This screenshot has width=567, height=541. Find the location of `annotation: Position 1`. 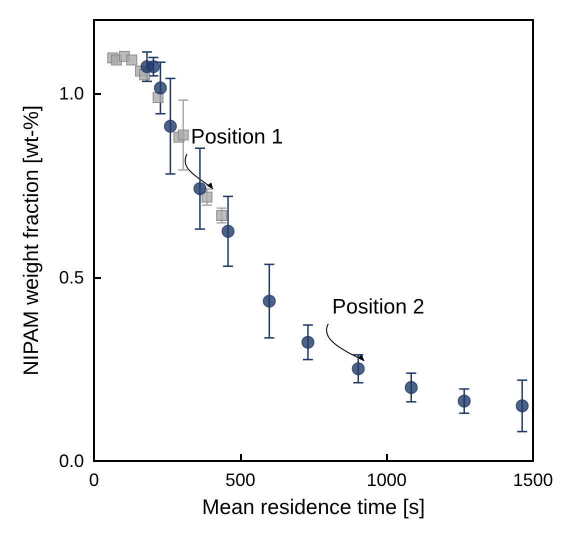

annotation: Position 1 is located at coordinates (237, 137).